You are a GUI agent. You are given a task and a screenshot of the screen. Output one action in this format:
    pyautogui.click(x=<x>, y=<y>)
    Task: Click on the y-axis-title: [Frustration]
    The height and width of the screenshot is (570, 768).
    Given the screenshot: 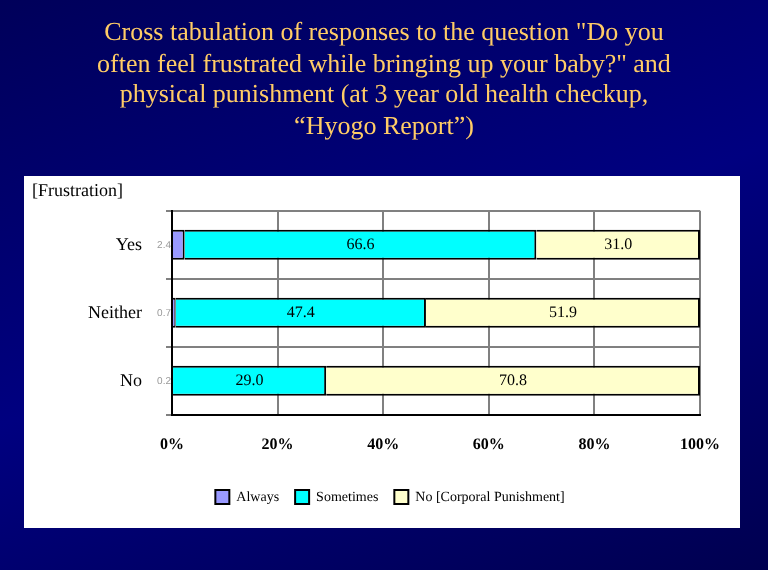 What is the action you would take?
    pyautogui.click(x=77, y=190)
    